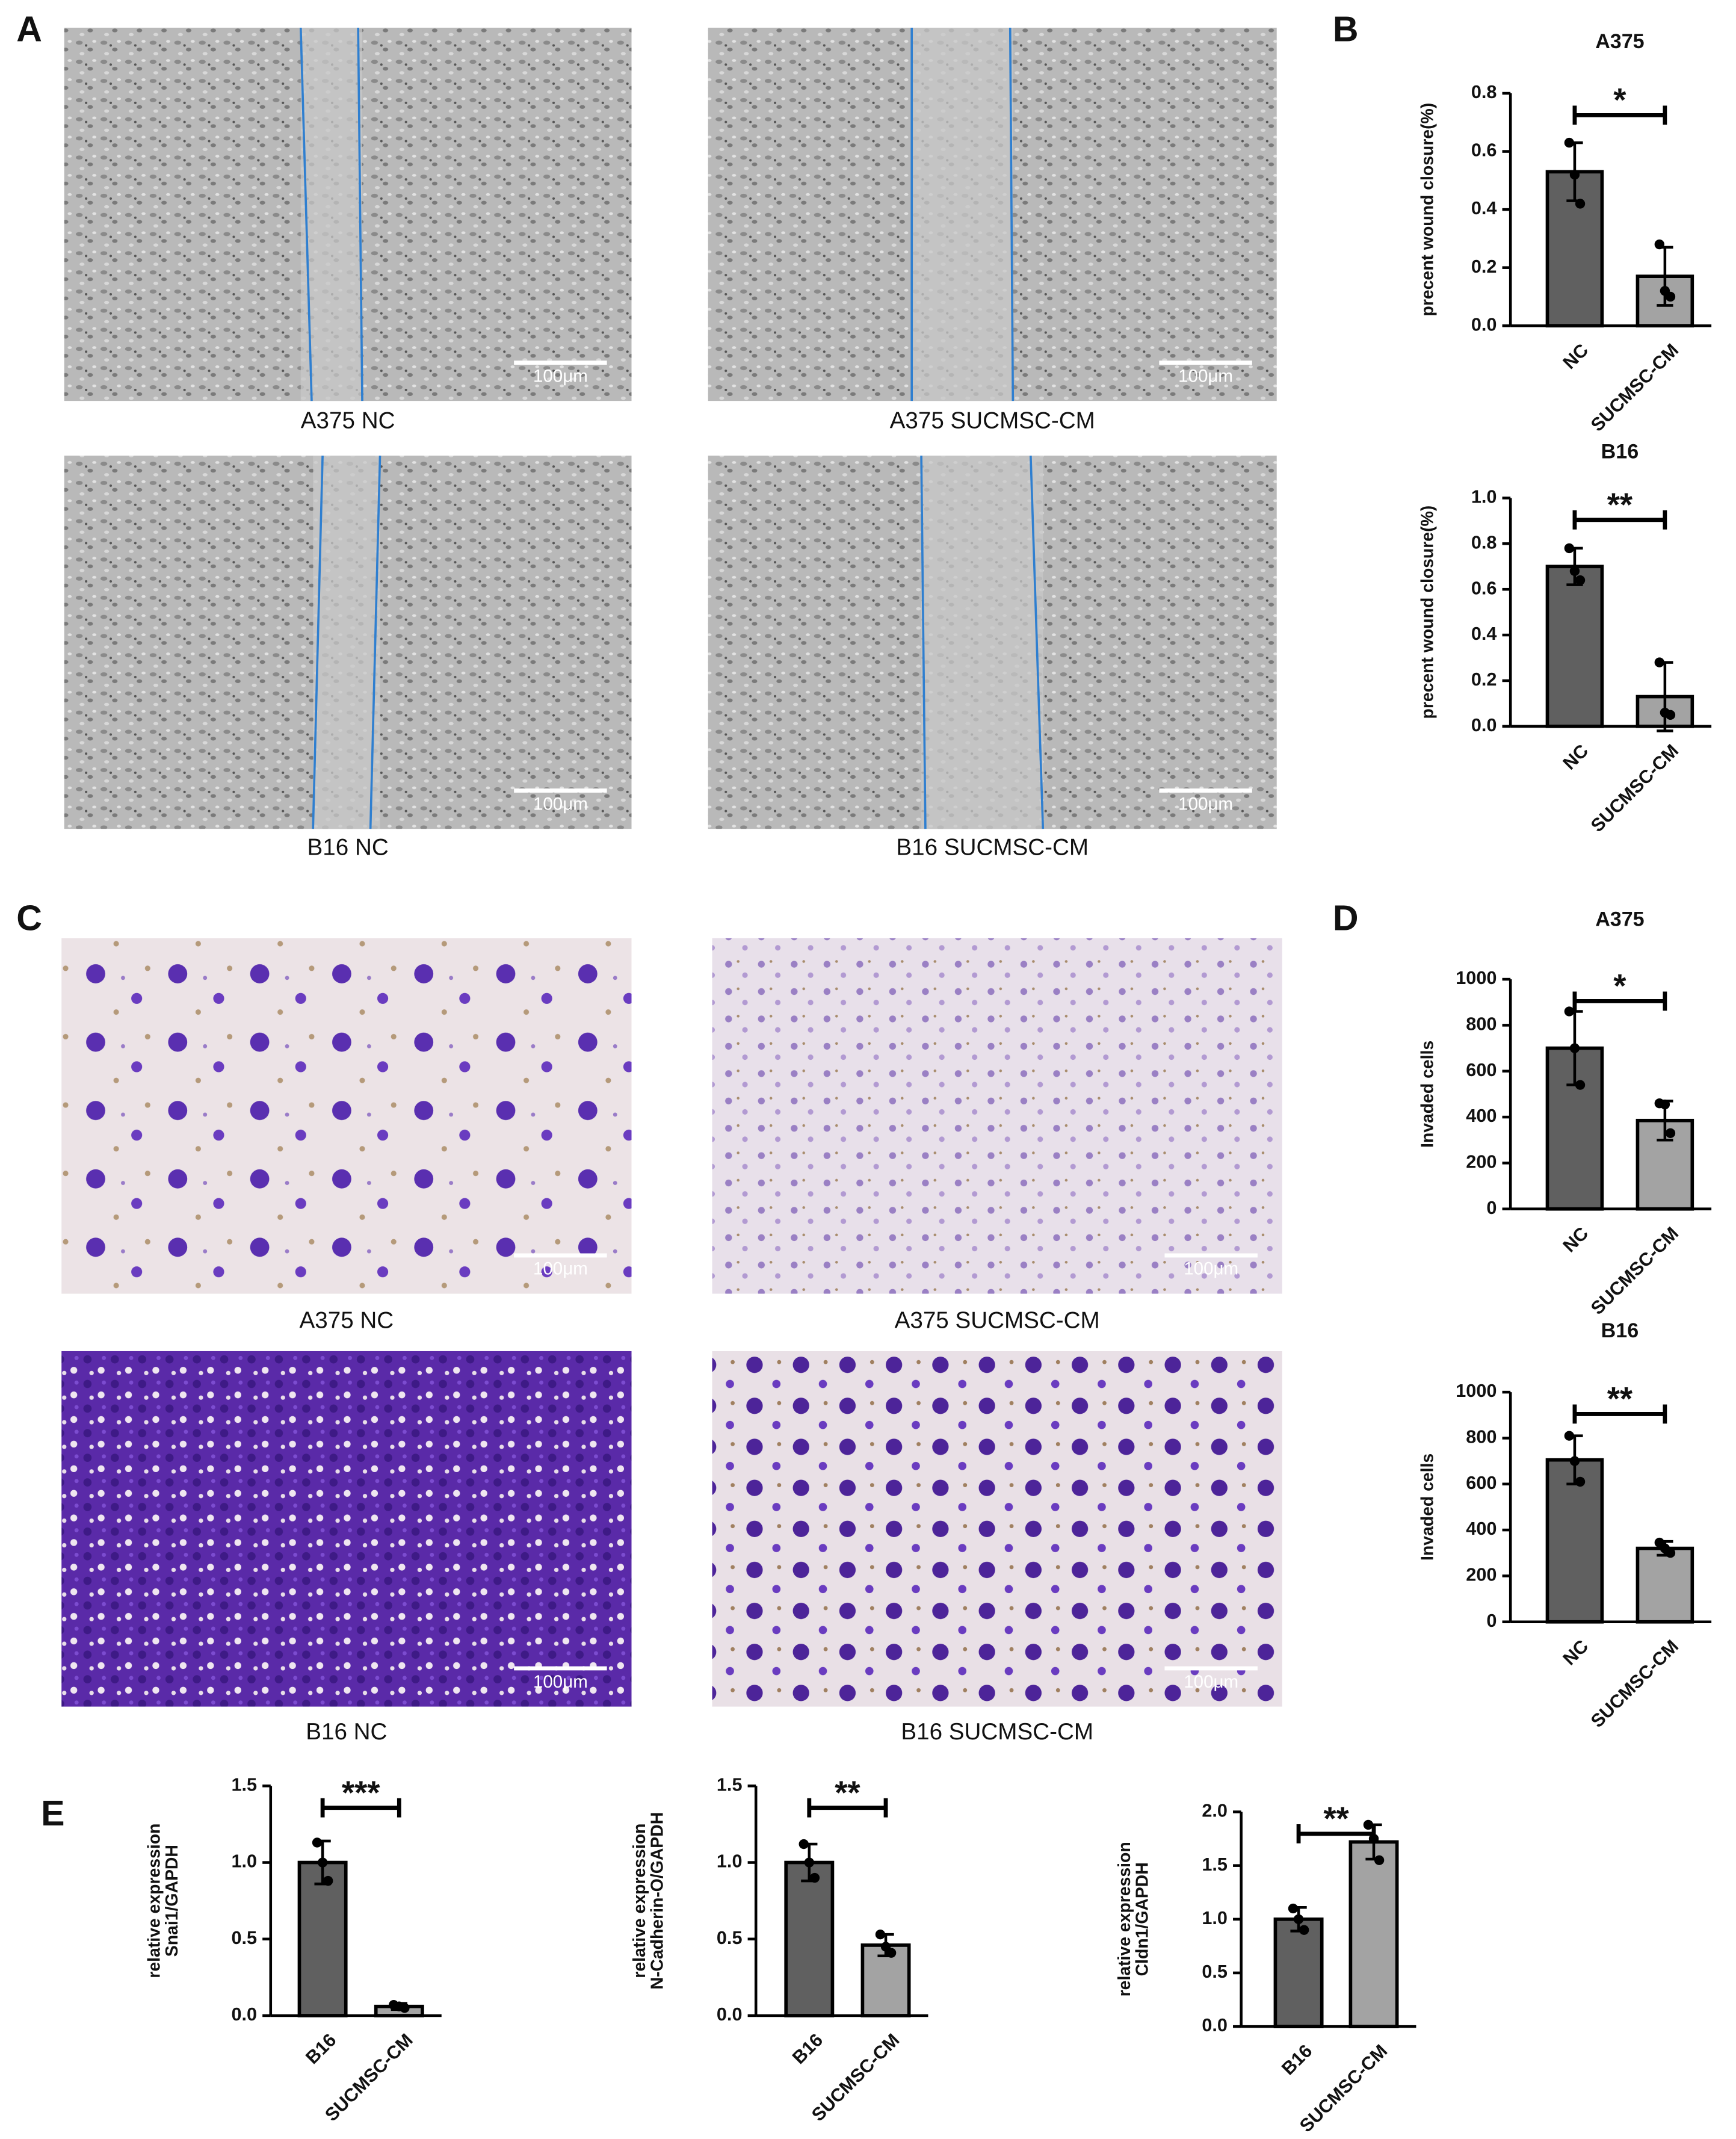 Image resolution: width=1736 pixels, height=2139 pixels. I want to click on y-tick-label: 0.5, so click(1215, 1971).